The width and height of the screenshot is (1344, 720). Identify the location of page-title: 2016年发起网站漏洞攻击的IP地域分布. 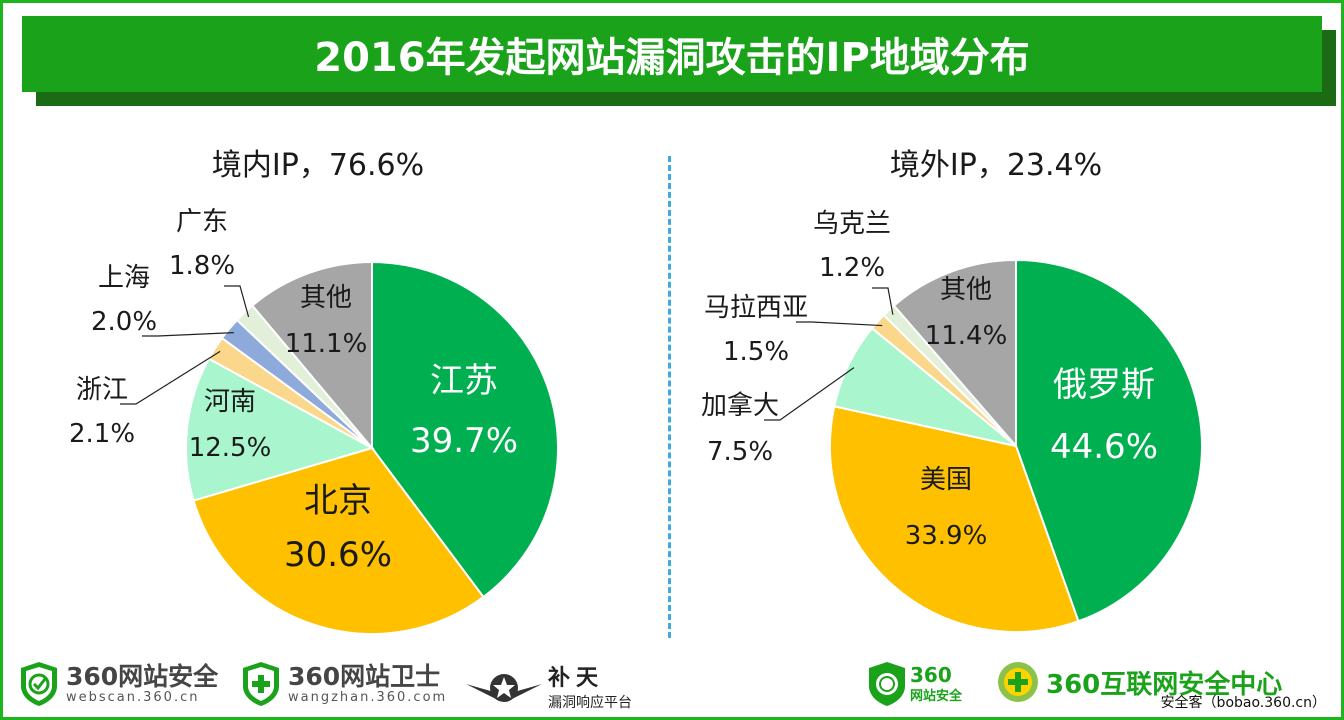
(672, 54).